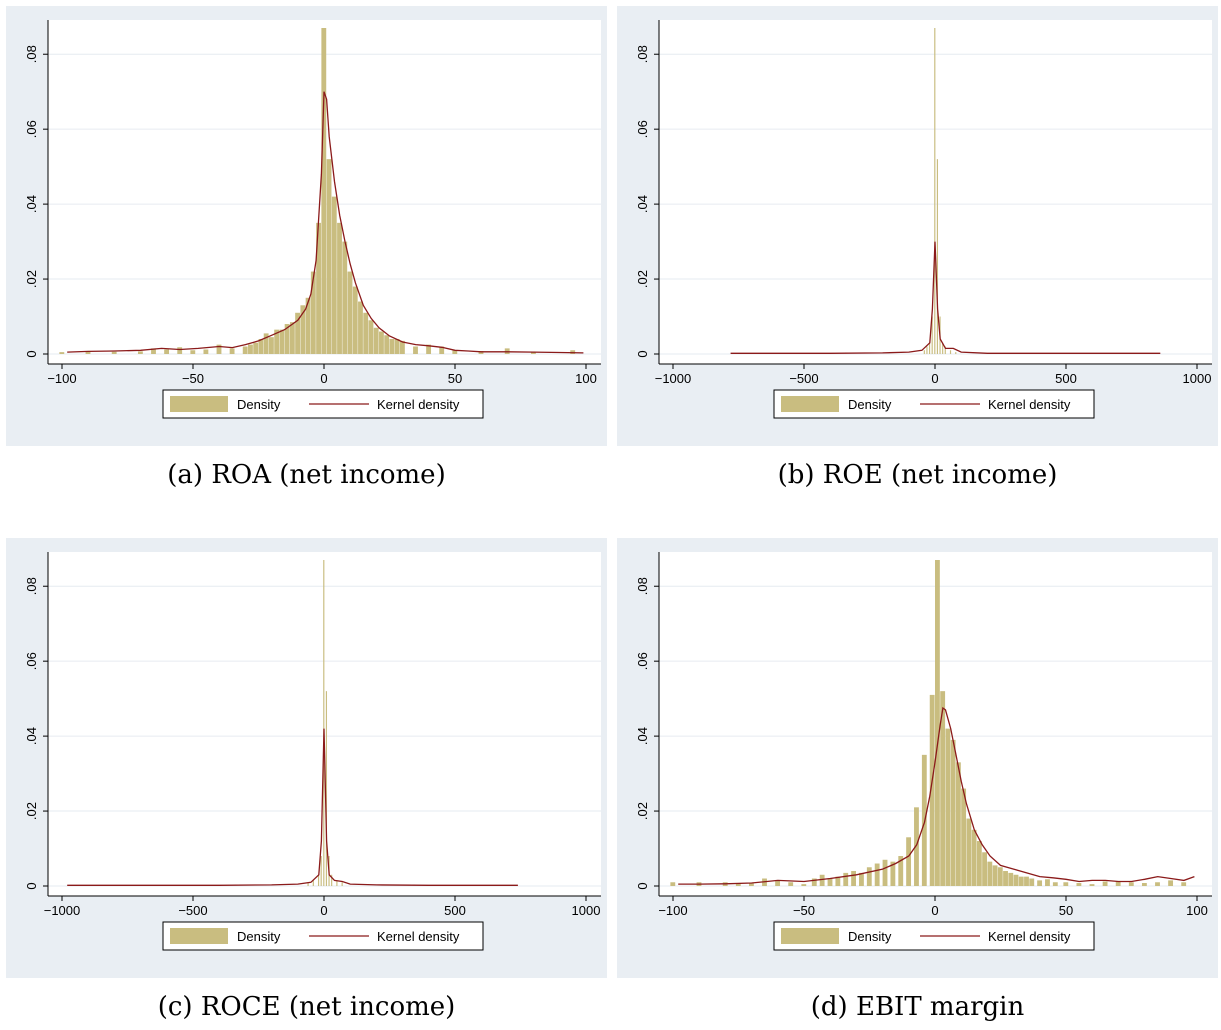 The height and width of the screenshot is (1030, 1221). What do you see at coordinates (803, 378) in the screenshot?
I see `x-tick-label: −500` at bounding box center [803, 378].